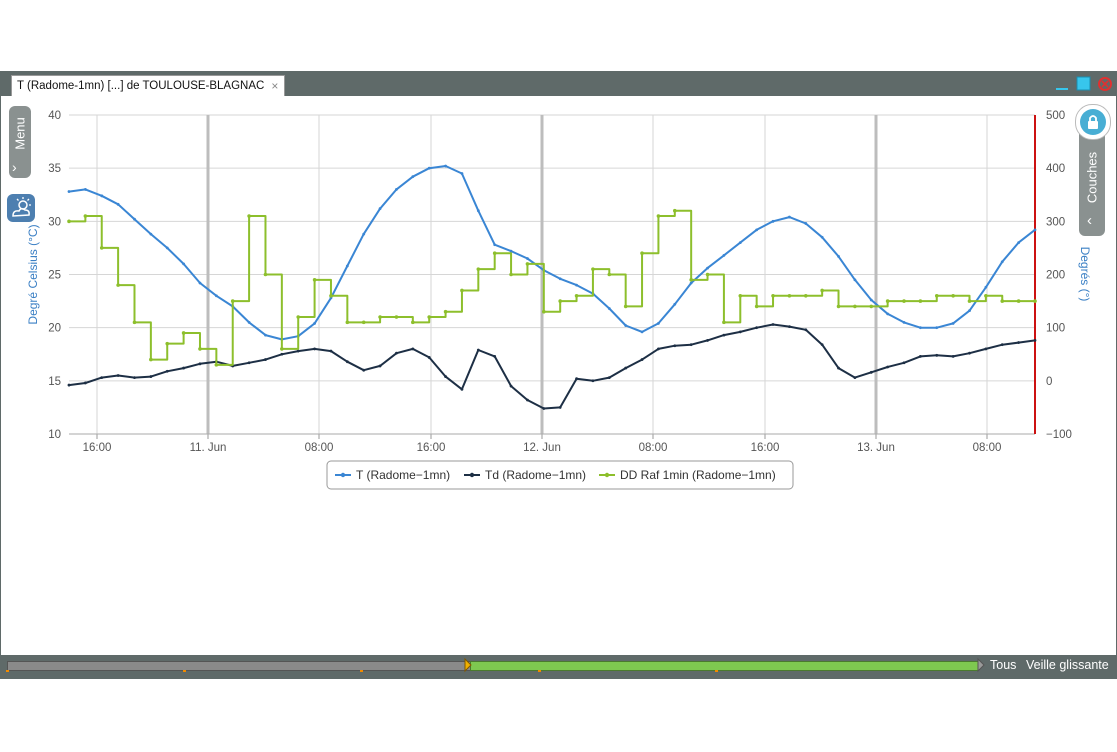 The image size is (1117, 752). Describe the element at coordinates (54, 222) in the screenshot. I see `y-left-tick-label: 30` at that location.